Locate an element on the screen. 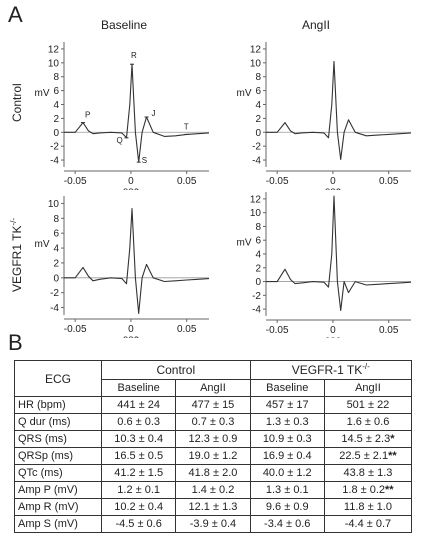 The image size is (423, 550). row-label: Amp R (mV) is located at coordinates (58, 507).